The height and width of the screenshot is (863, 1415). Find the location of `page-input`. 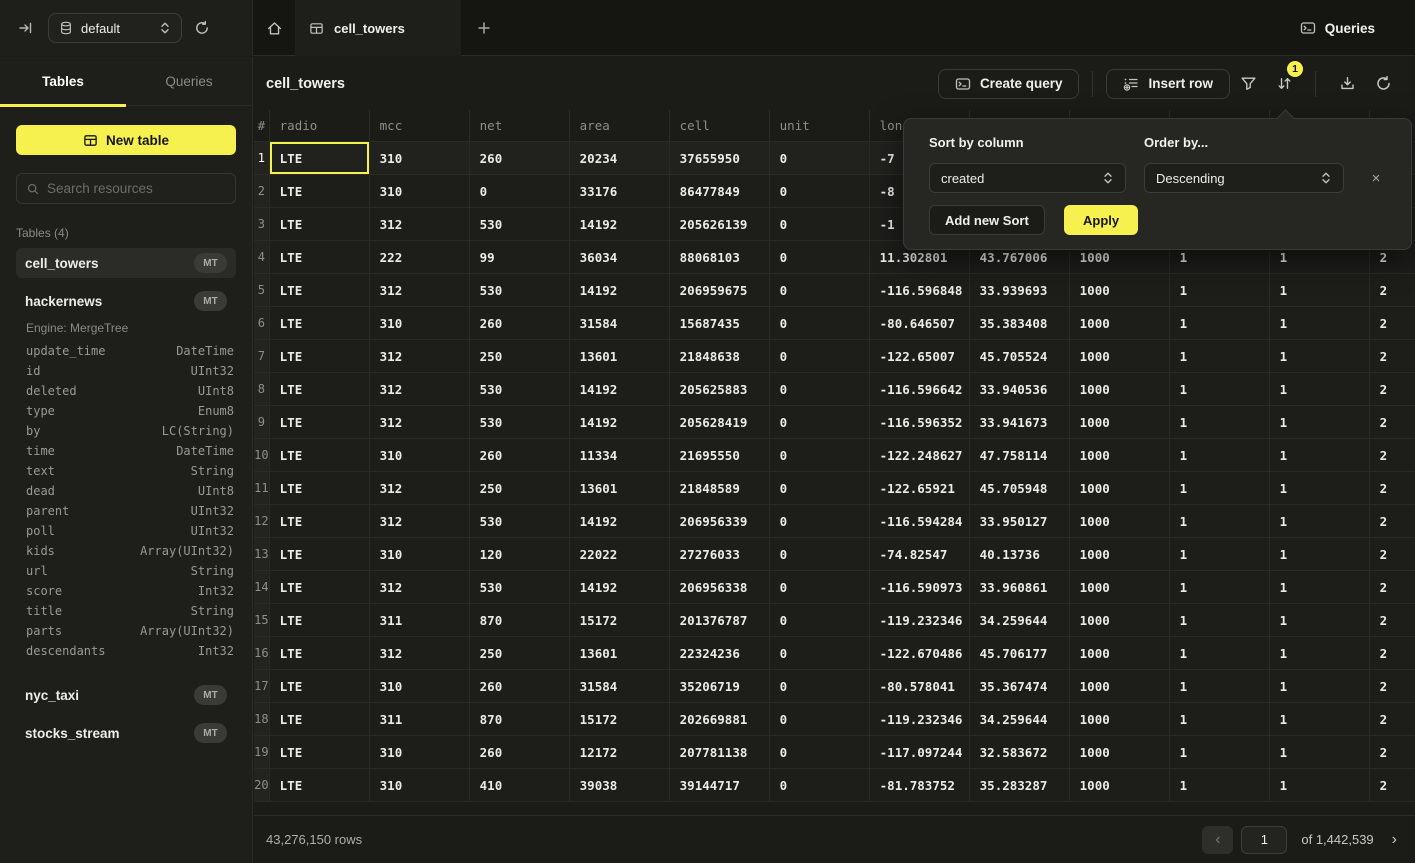

page-input is located at coordinates (1264, 839).